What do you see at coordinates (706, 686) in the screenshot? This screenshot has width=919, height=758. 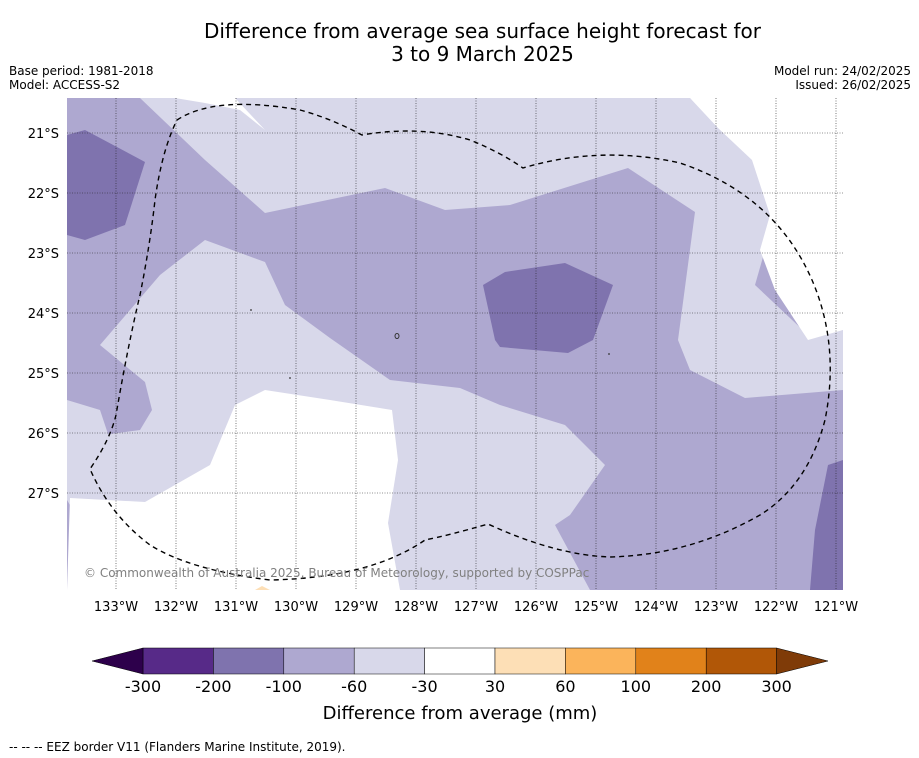 I see `colorbar-tick-label: 200` at bounding box center [706, 686].